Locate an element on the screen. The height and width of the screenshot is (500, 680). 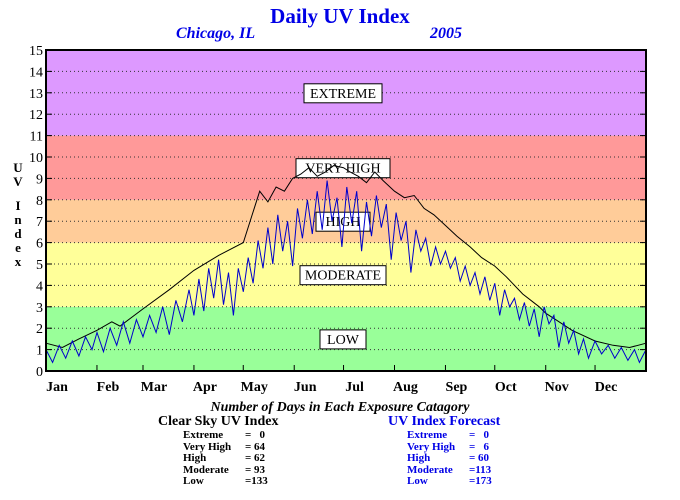
x-tick-label: Dec is located at coordinates (606, 387).